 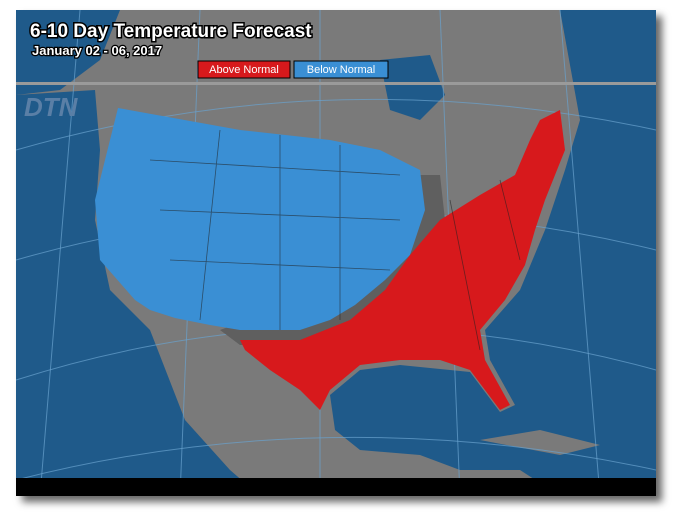 What do you see at coordinates (336, 487) in the screenshot?
I see `footer-bar` at bounding box center [336, 487].